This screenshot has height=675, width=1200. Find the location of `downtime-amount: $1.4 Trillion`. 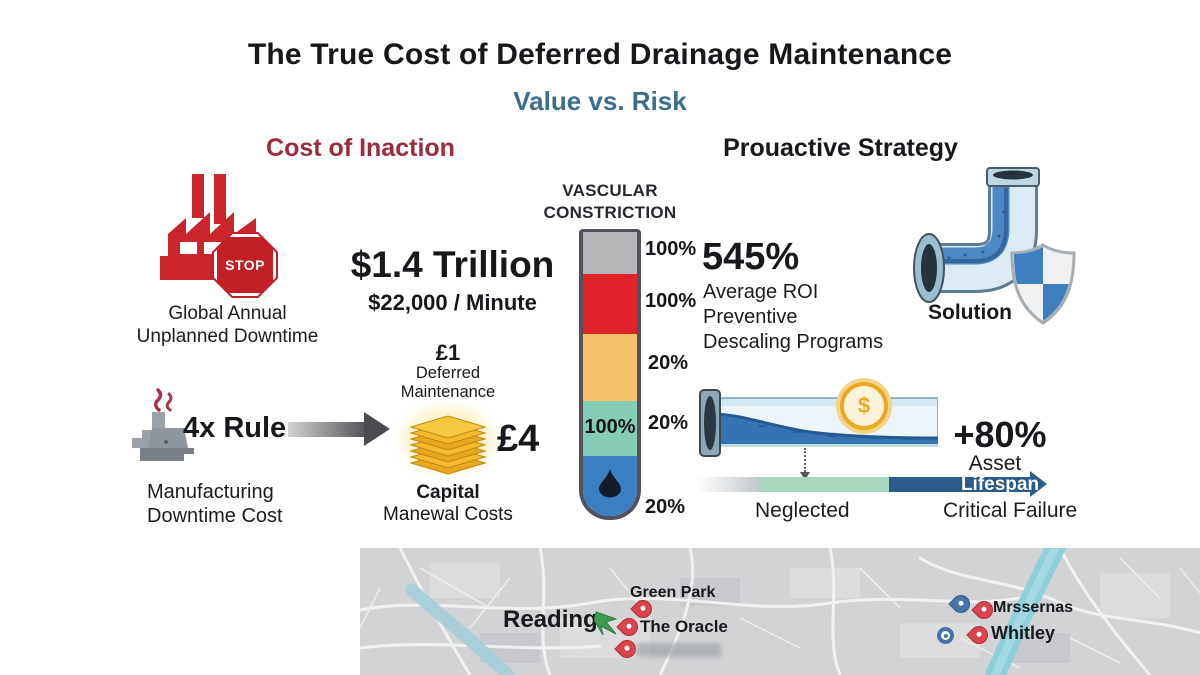

downtime-amount: $1.4 Trillion is located at coordinates (452, 264).